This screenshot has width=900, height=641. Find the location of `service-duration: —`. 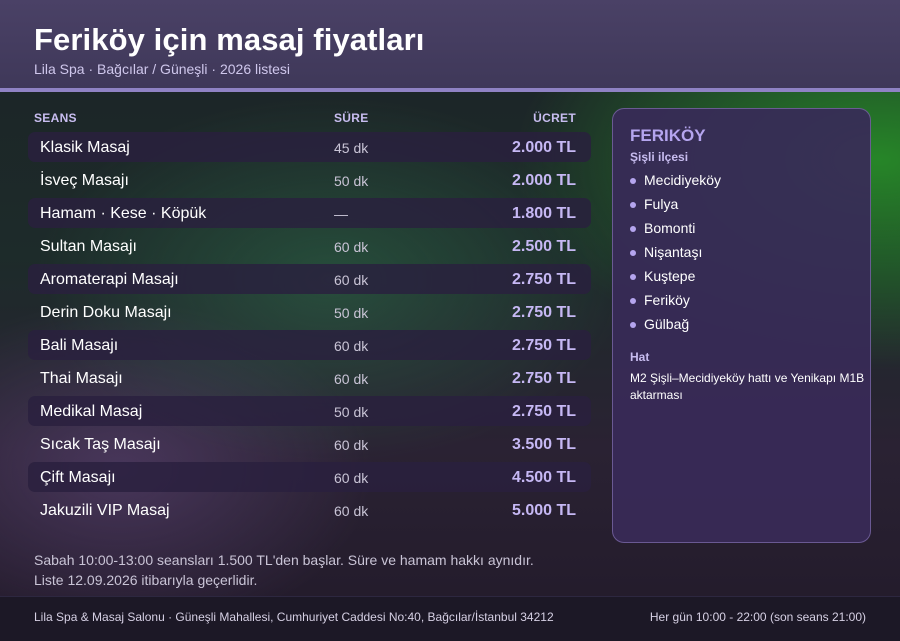

service-duration: — is located at coordinates (341, 214).